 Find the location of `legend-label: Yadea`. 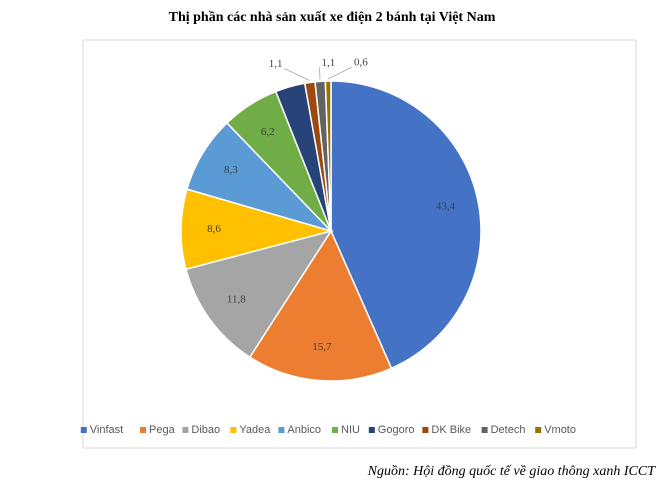

legend-label: Yadea is located at coordinates (255, 430).